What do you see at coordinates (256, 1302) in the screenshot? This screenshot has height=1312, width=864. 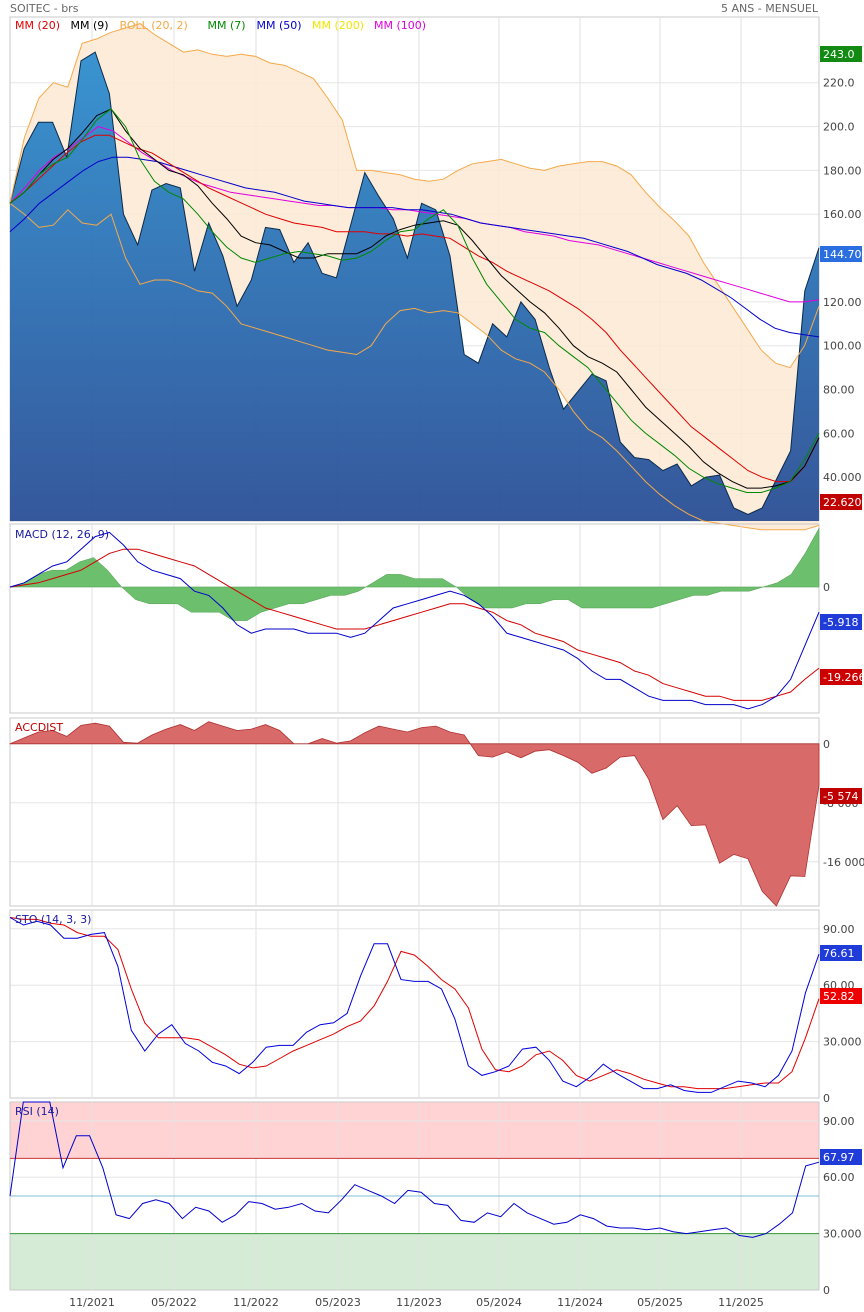 I see `x-tick-label: 11/2022` at bounding box center [256, 1302].